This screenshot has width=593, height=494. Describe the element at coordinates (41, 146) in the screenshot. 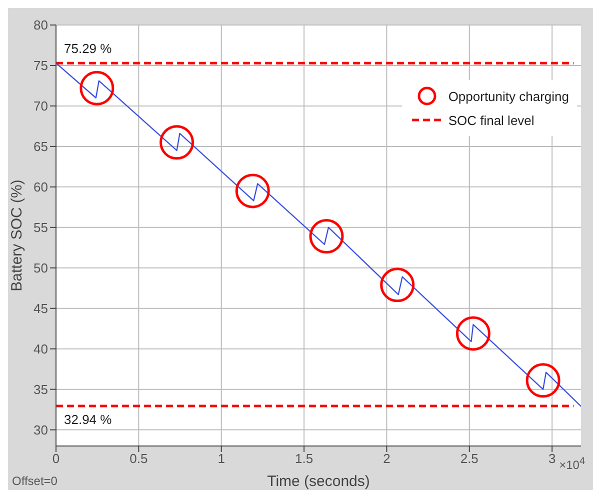

I see `y-tick-label: 65` at that location.